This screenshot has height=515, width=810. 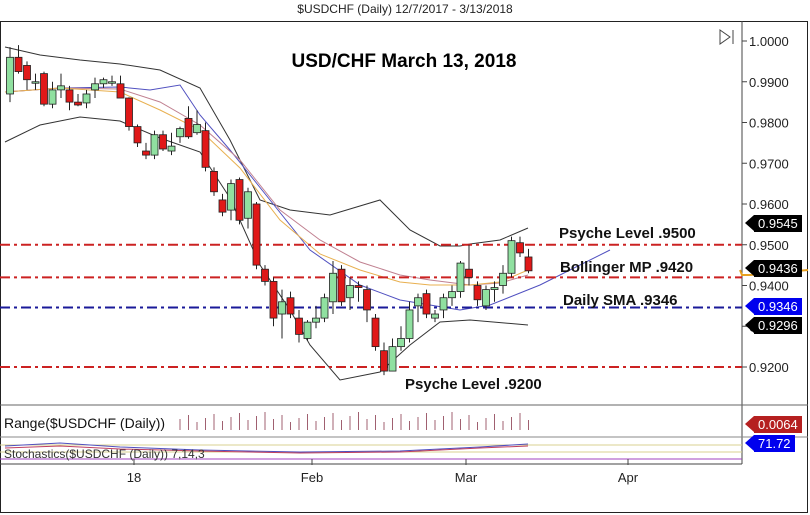 I want to click on y-tick-label: 0.9900, so click(x=769, y=82).